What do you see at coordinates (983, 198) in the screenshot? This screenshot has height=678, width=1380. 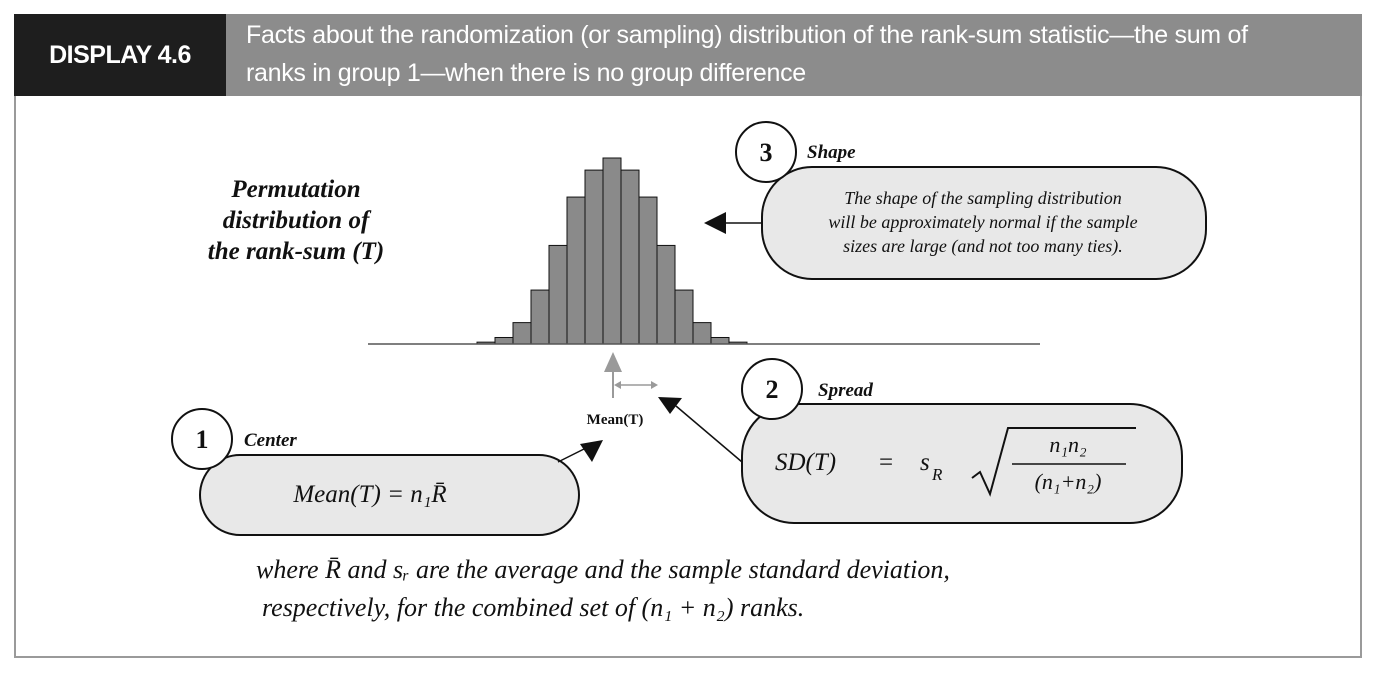 I see `shape-text-line1: The shape of the sampling distribution` at bounding box center [983, 198].